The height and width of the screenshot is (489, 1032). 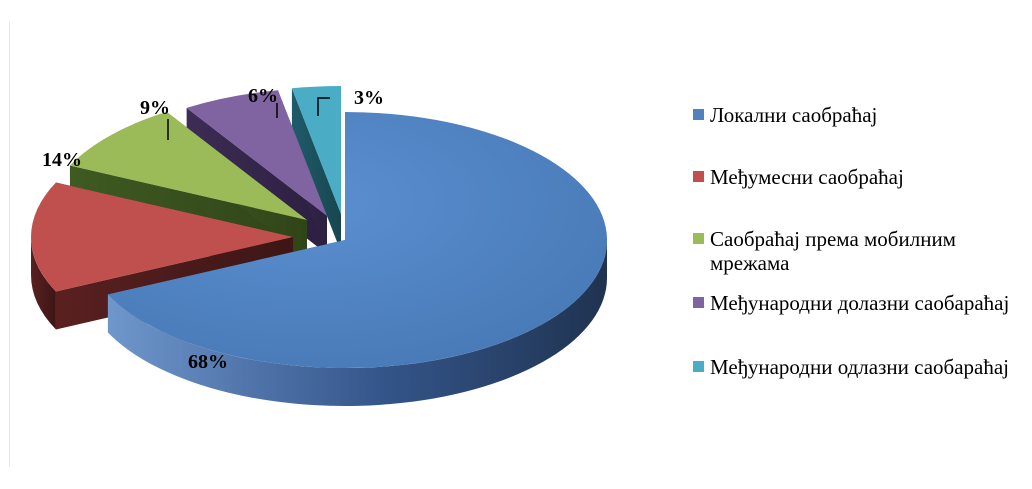 What do you see at coordinates (62, 160) in the screenshot?
I see `data-label-intercity: 14%` at bounding box center [62, 160].